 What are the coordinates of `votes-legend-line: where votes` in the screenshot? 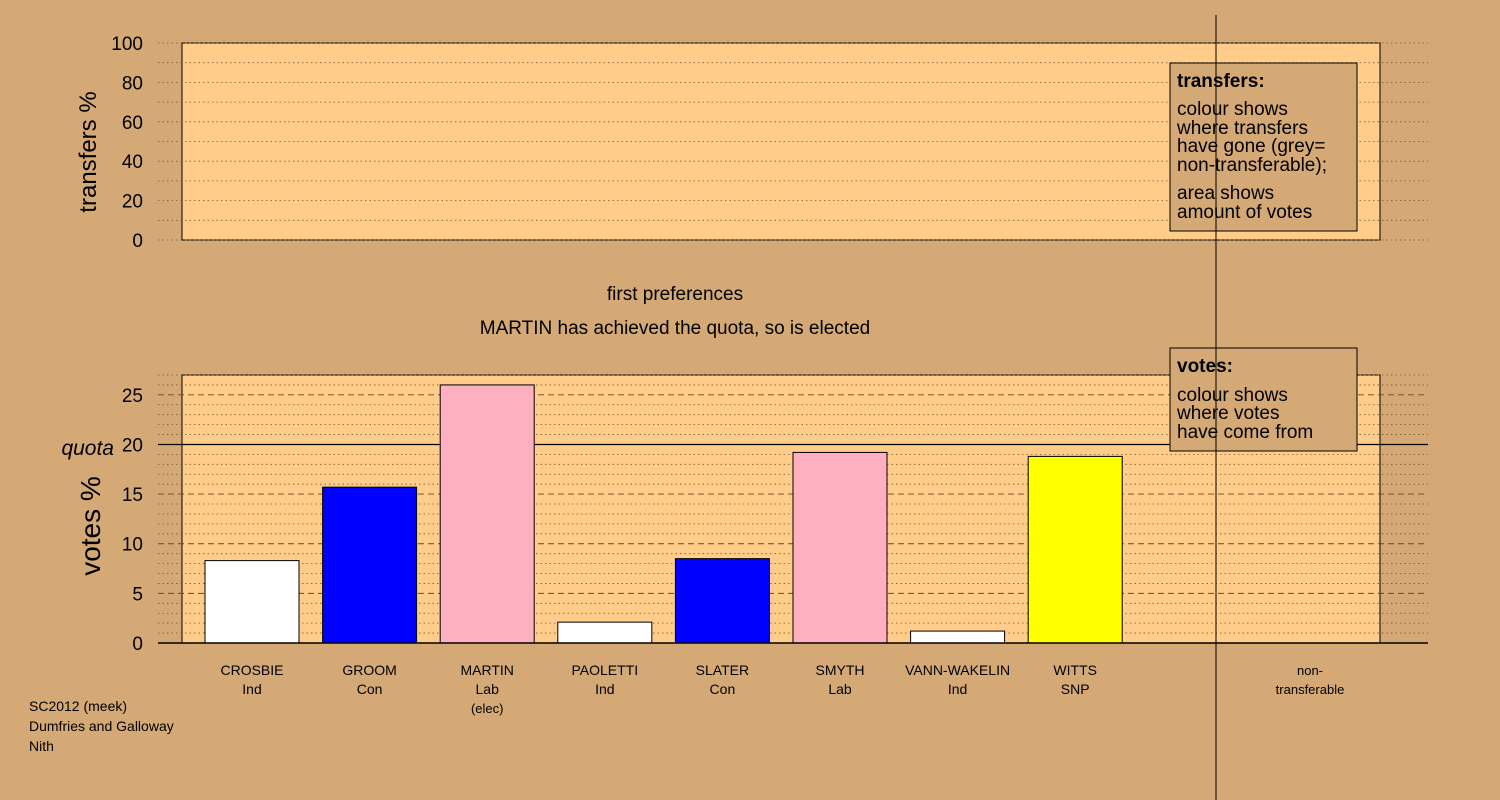 It's located at (1227, 413).